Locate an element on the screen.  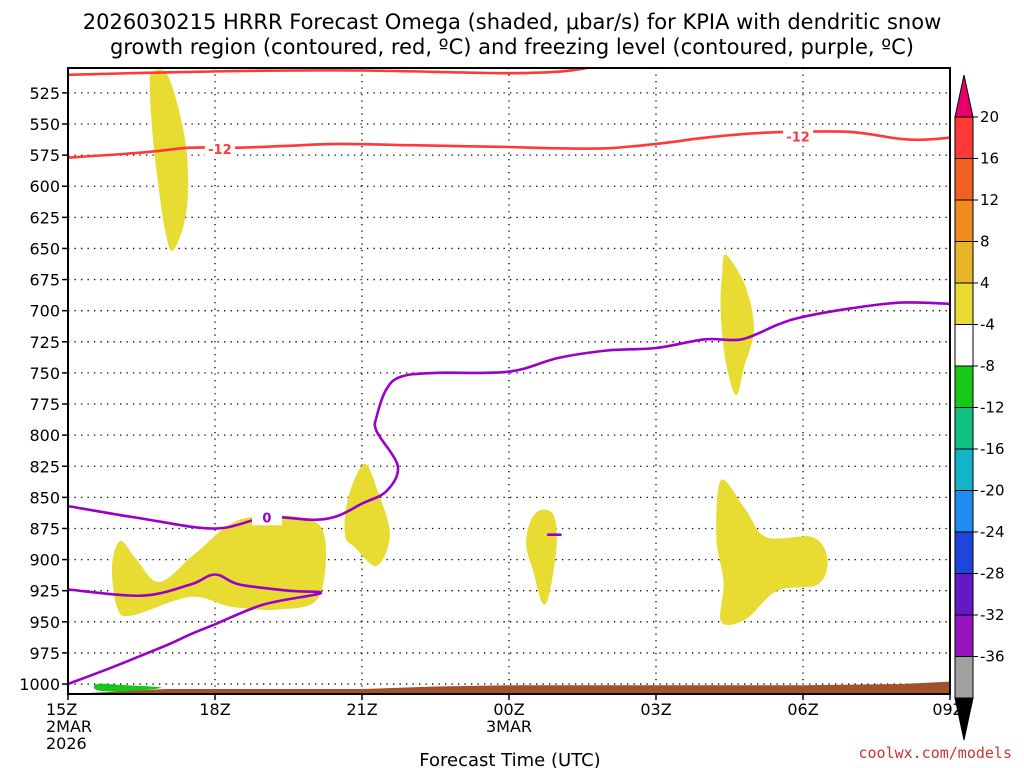
contour-label: 0 is located at coordinates (266, 518).